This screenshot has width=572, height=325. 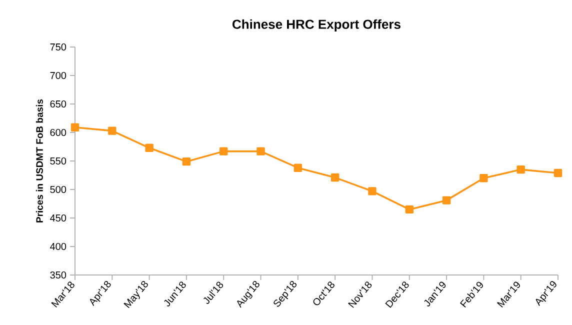 What do you see at coordinates (58, 218) in the screenshot?
I see `y-tick-label: 450` at bounding box center [58, 218].